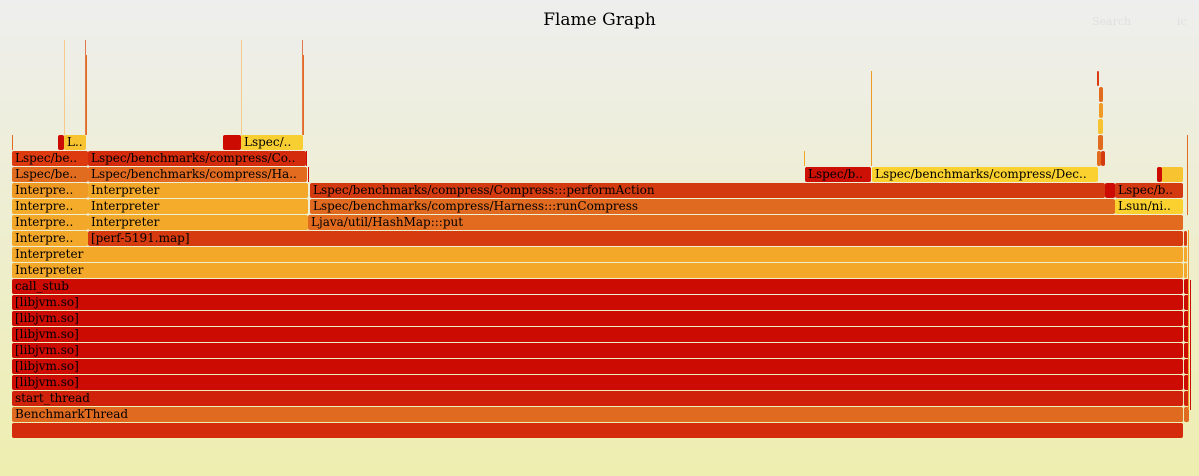 The height and width of the screenshot is (476, 1199). Describe the element at coordinates (745, 222) in the screenshot. I see `flame-frame: Ljava/util/HashMap:::put` at that location.